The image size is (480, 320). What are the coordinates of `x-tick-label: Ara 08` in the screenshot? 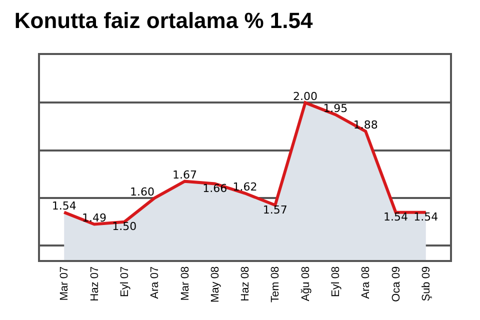 It's located at (366, 282).